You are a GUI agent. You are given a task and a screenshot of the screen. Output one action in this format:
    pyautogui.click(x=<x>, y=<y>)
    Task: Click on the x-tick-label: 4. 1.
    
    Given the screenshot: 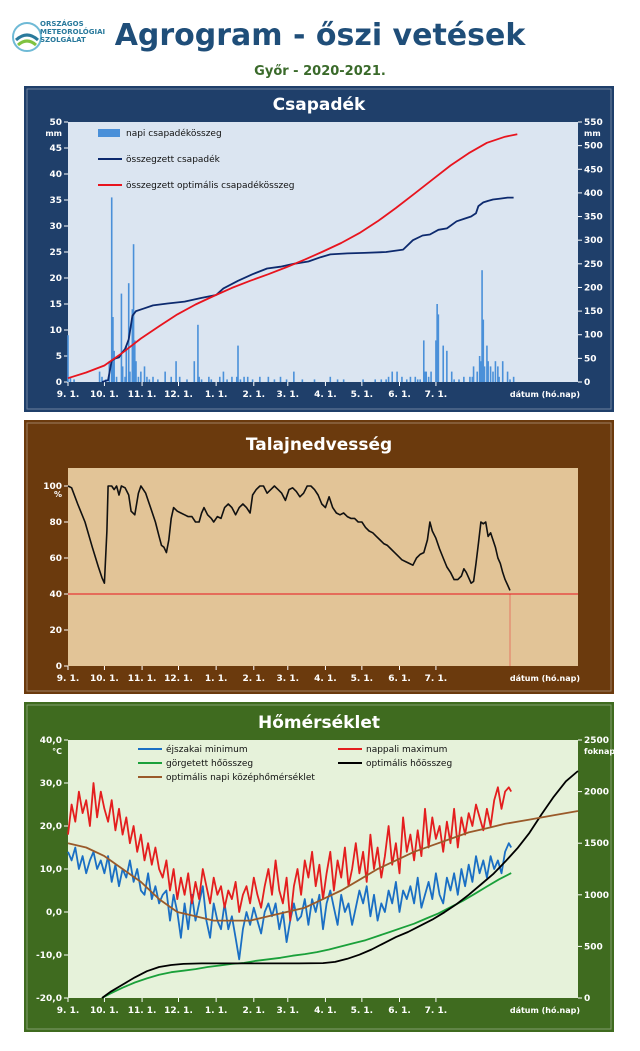 What is the action you would take?
    pyautogui.click(x=325, y=1011)
    